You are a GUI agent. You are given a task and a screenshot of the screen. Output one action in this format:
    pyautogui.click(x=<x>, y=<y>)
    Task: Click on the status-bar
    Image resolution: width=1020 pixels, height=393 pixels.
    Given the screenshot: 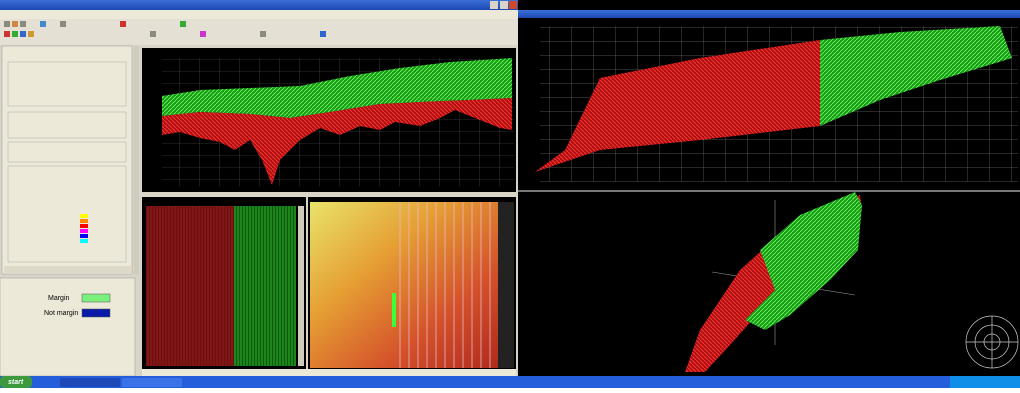 What is the action you would take?
    pyautogui.click(x=329, y=372)
    